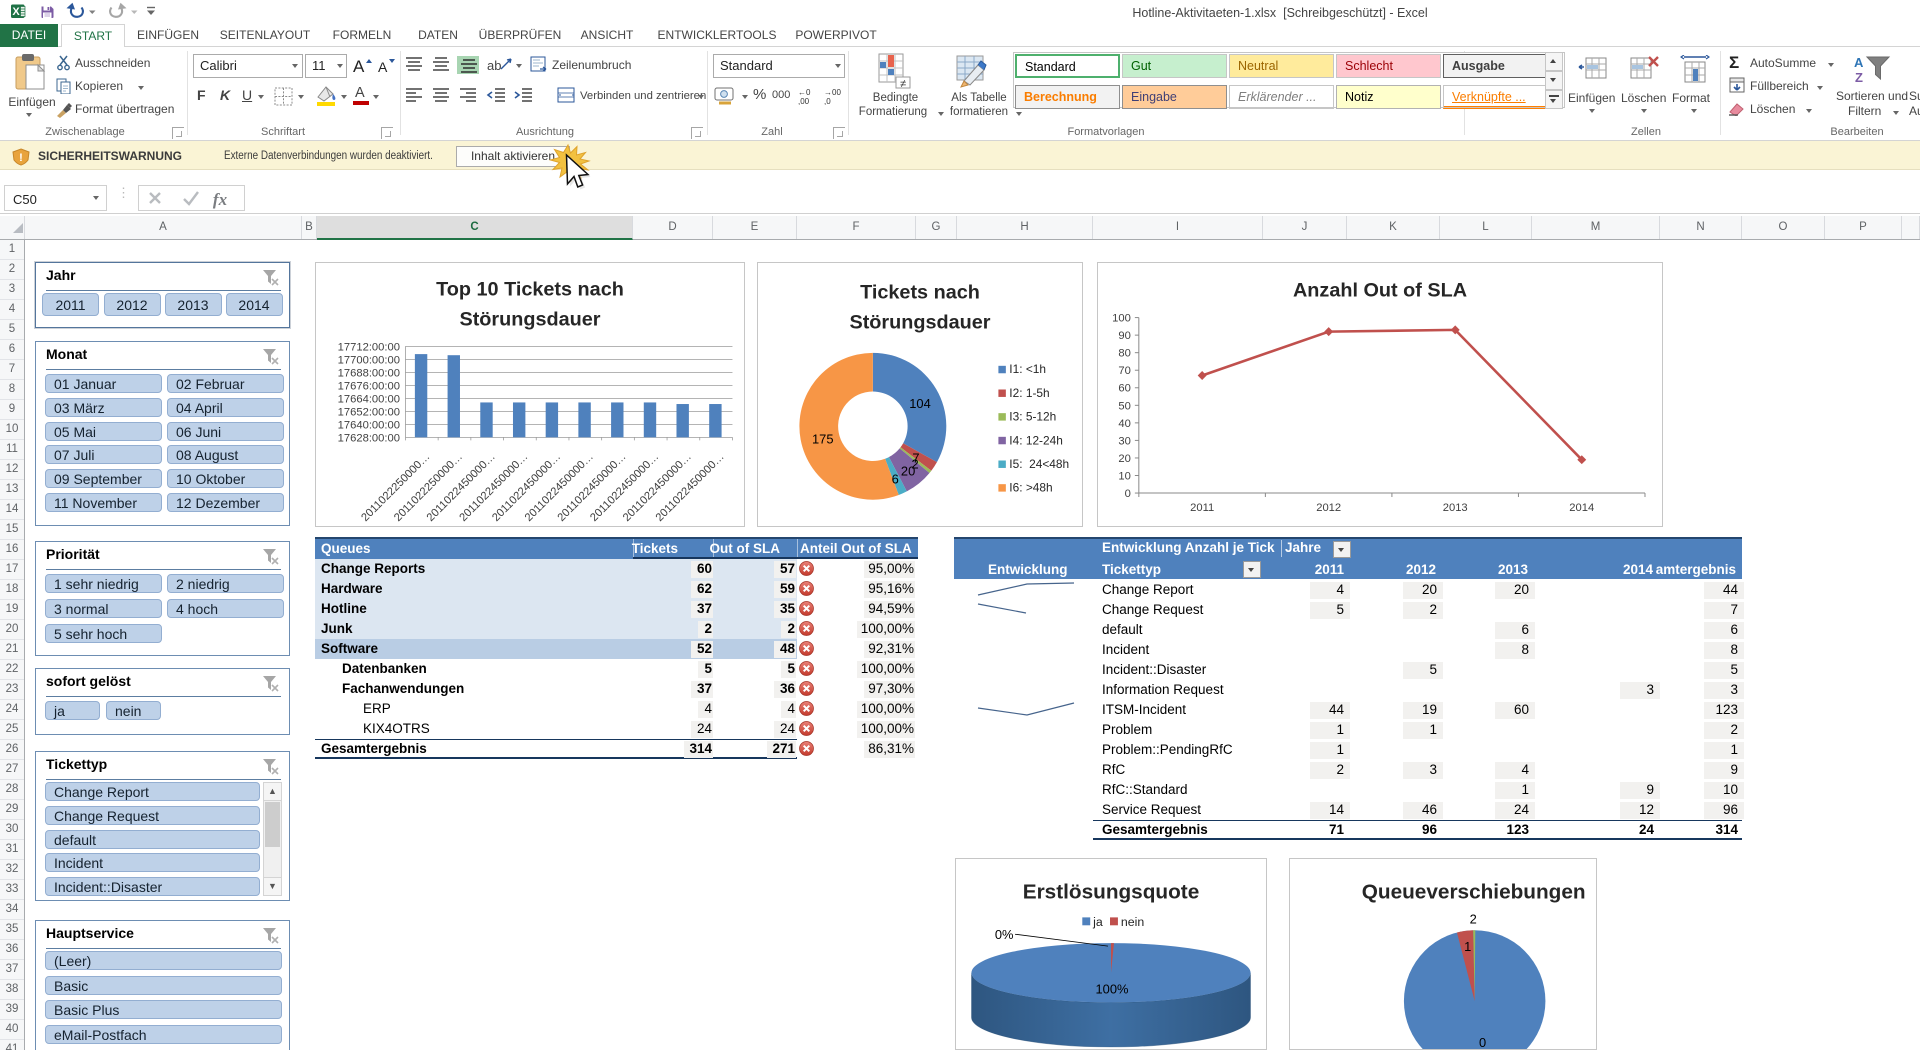 This screenshot has width=1920, height=1050. Describe the element at coordinates (1097, 922) in the screenshot. I see `svg-text: ja` at that location.